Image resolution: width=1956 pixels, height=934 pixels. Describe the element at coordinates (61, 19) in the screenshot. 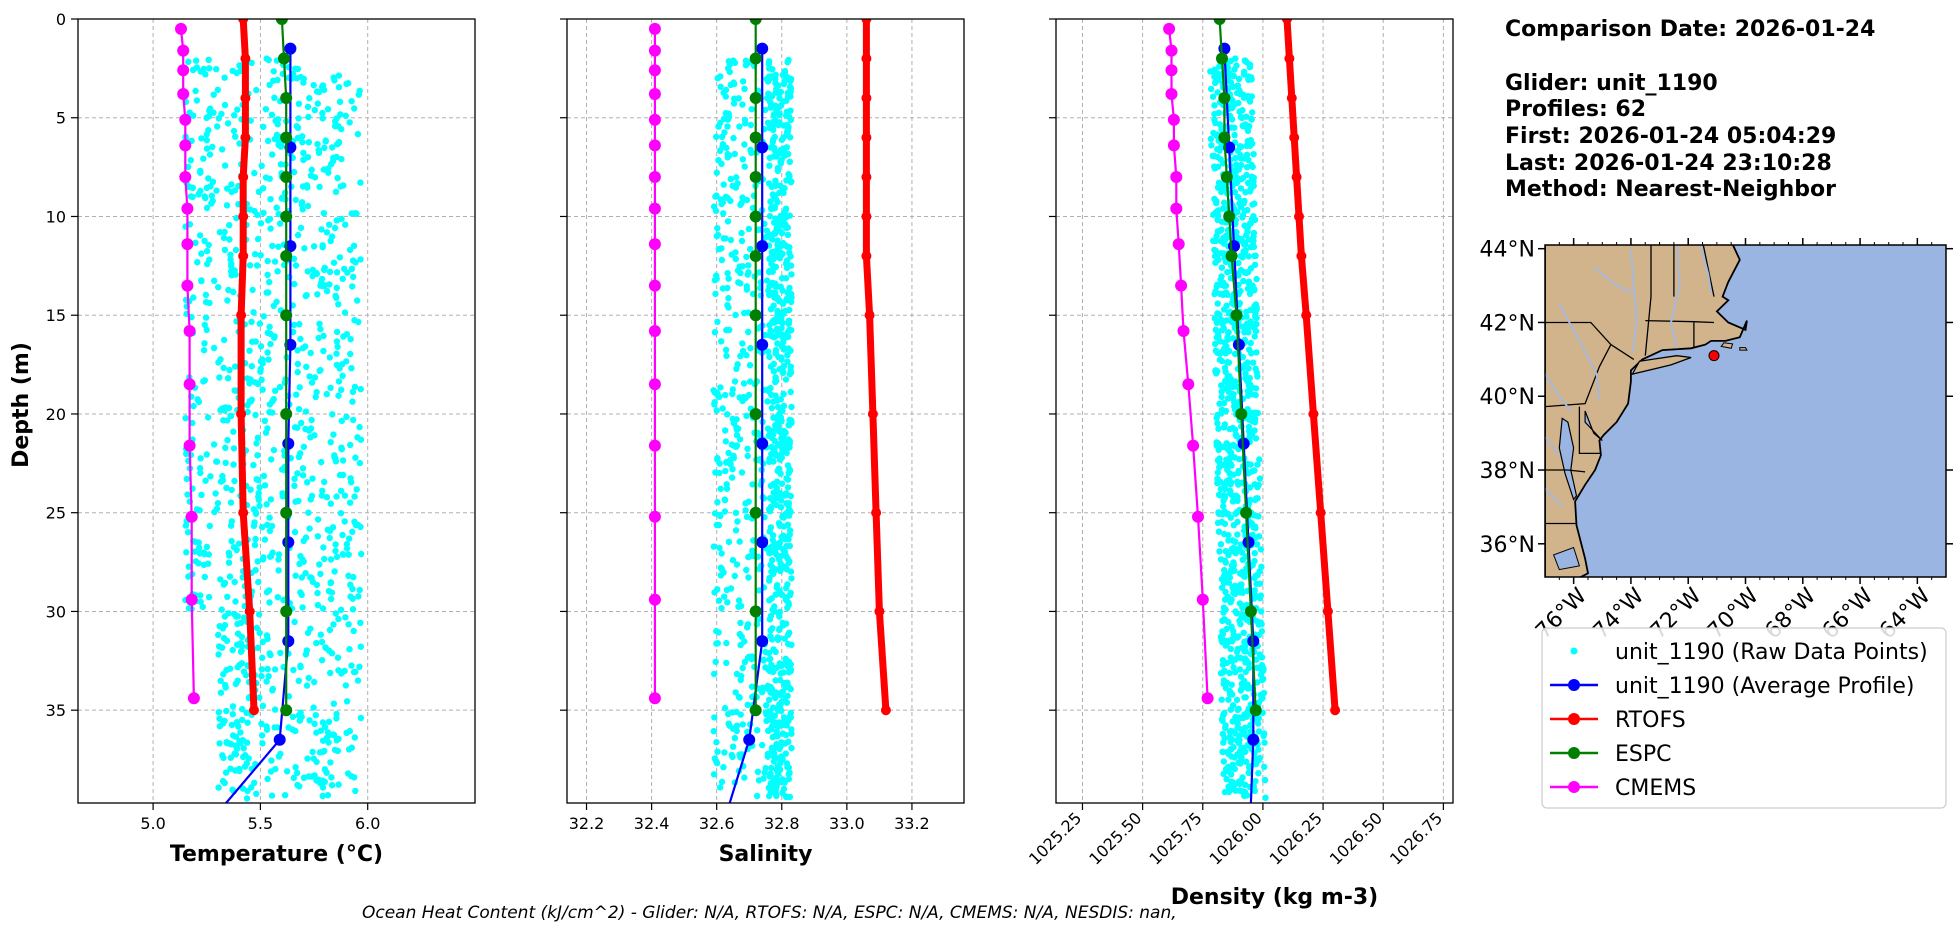

I see `ytick-label: 0` at that location.